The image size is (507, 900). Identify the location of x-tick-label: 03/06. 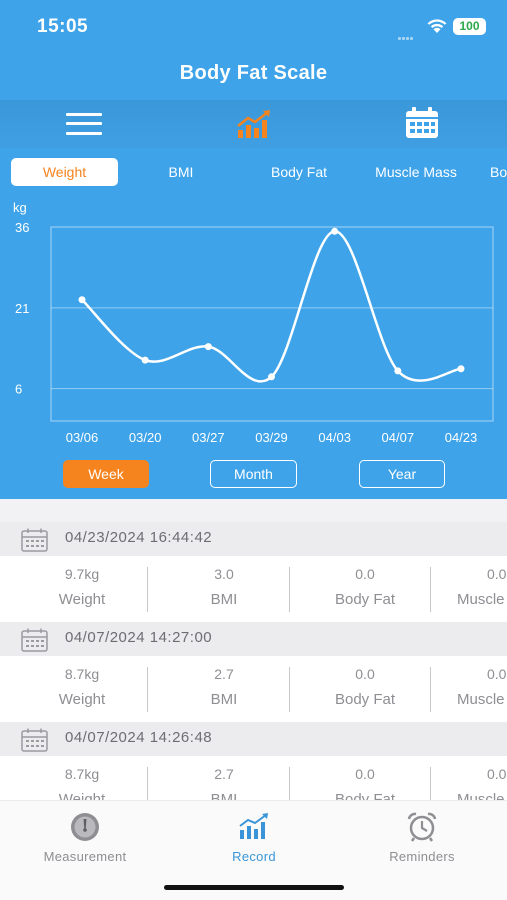
(82, 437).